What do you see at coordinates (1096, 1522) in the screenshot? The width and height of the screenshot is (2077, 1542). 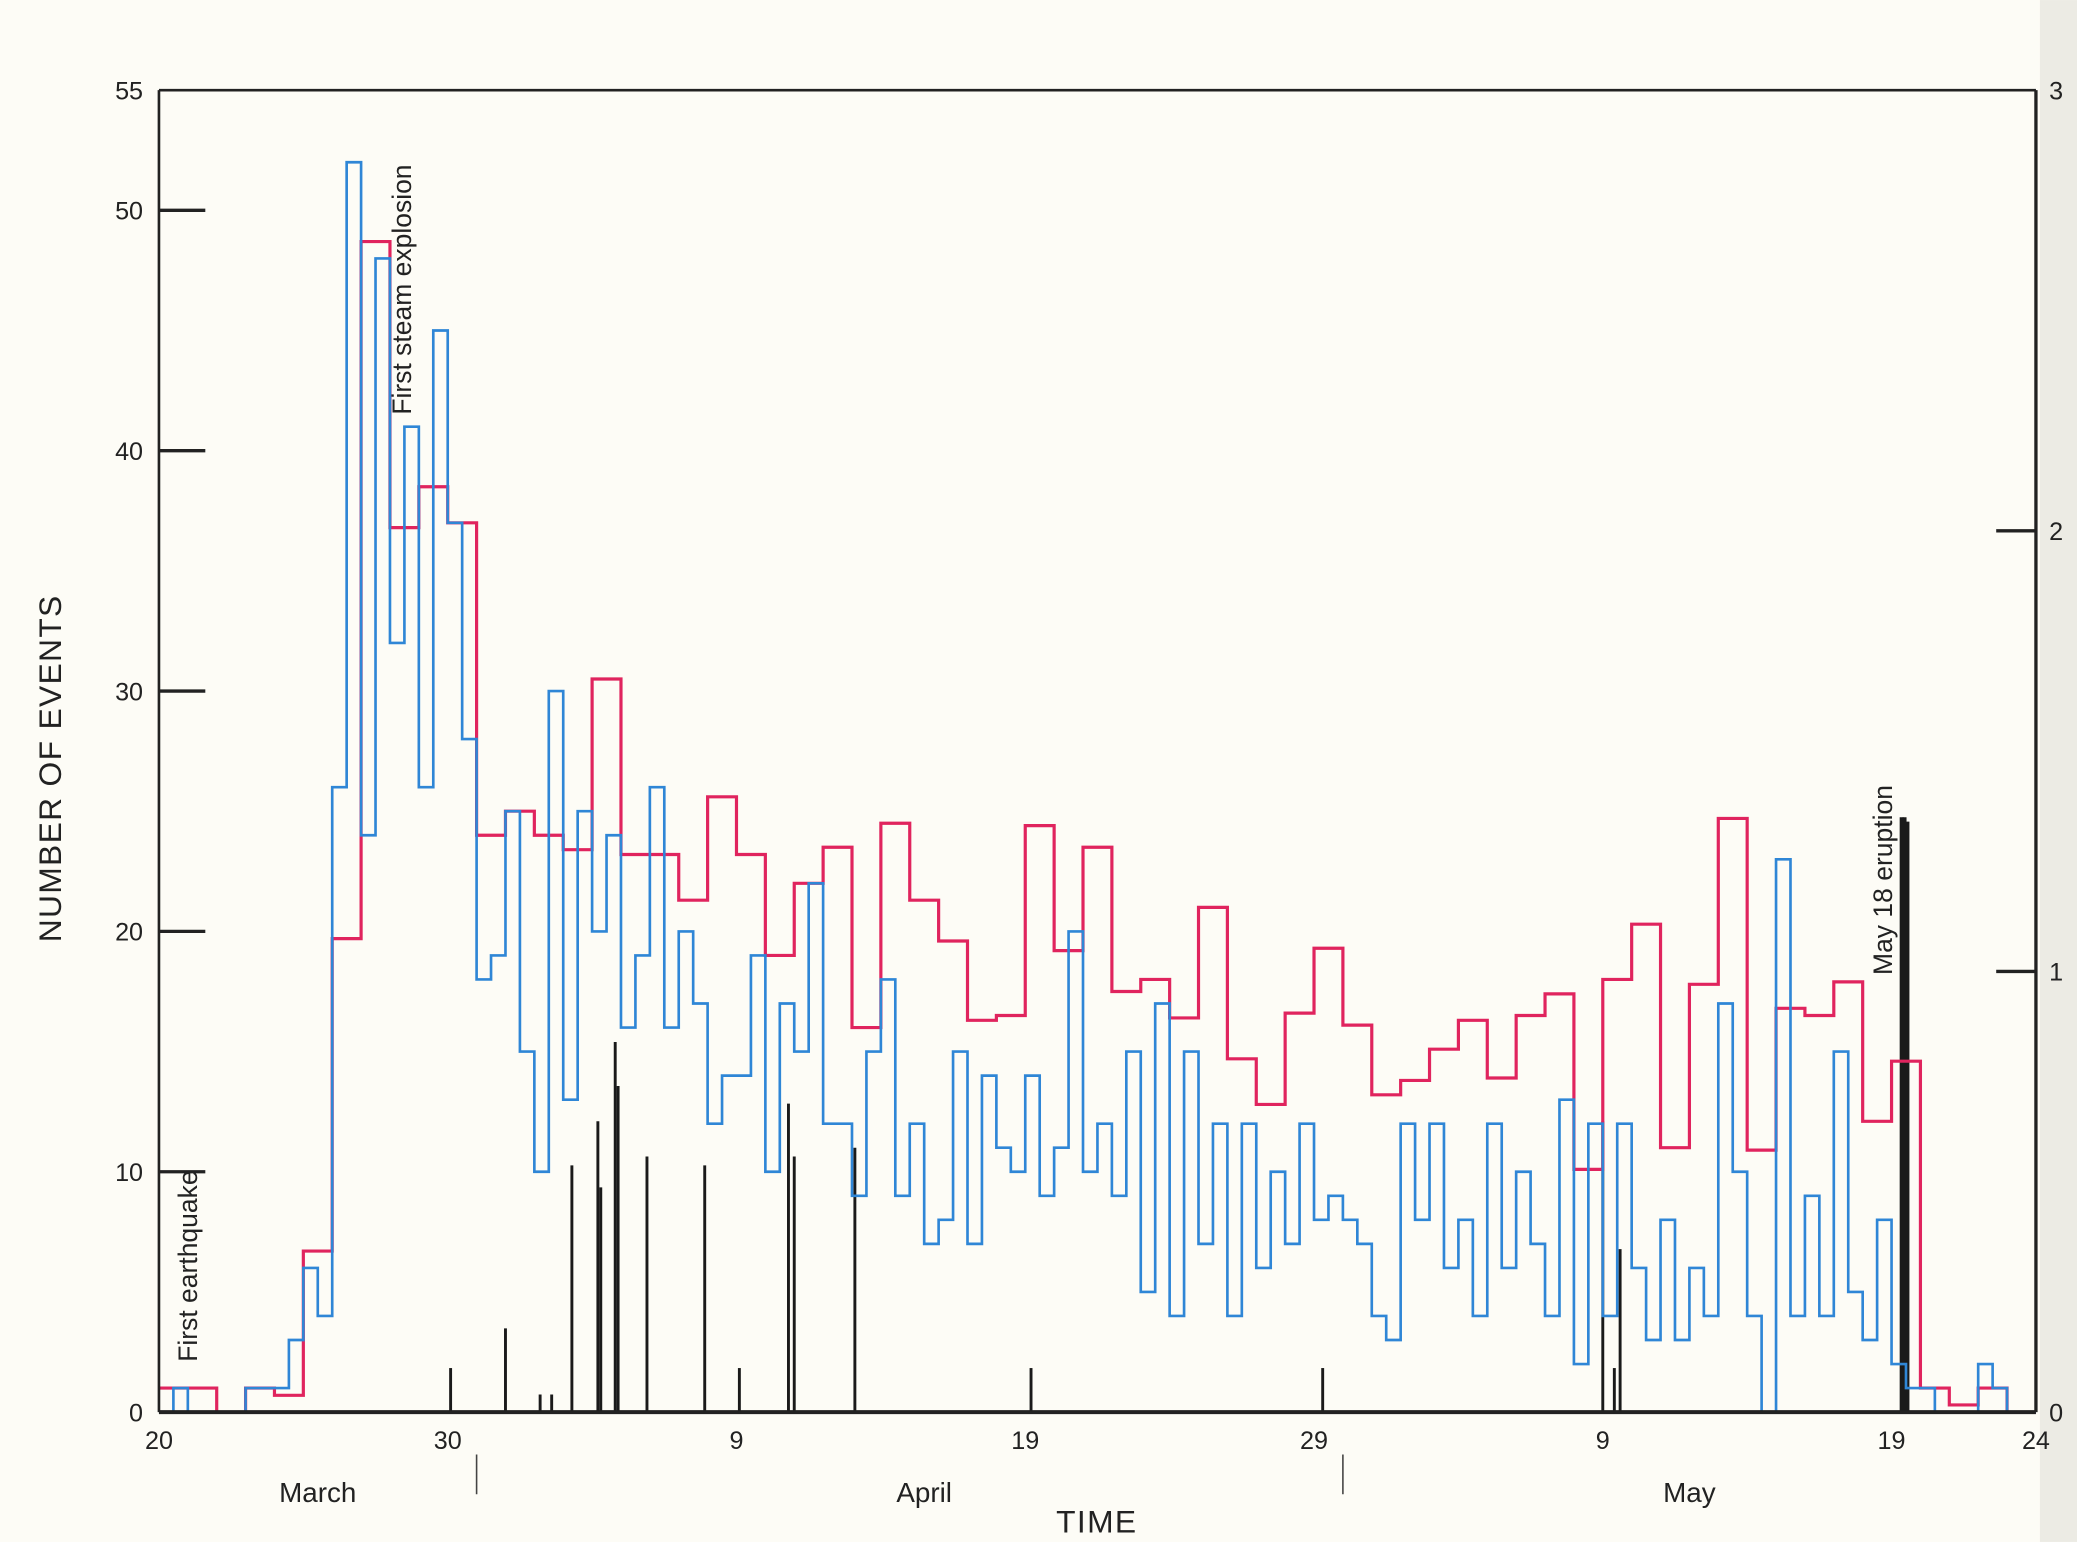 I see `x-axis-title: TIME` at bounding box center [1096, 1522].